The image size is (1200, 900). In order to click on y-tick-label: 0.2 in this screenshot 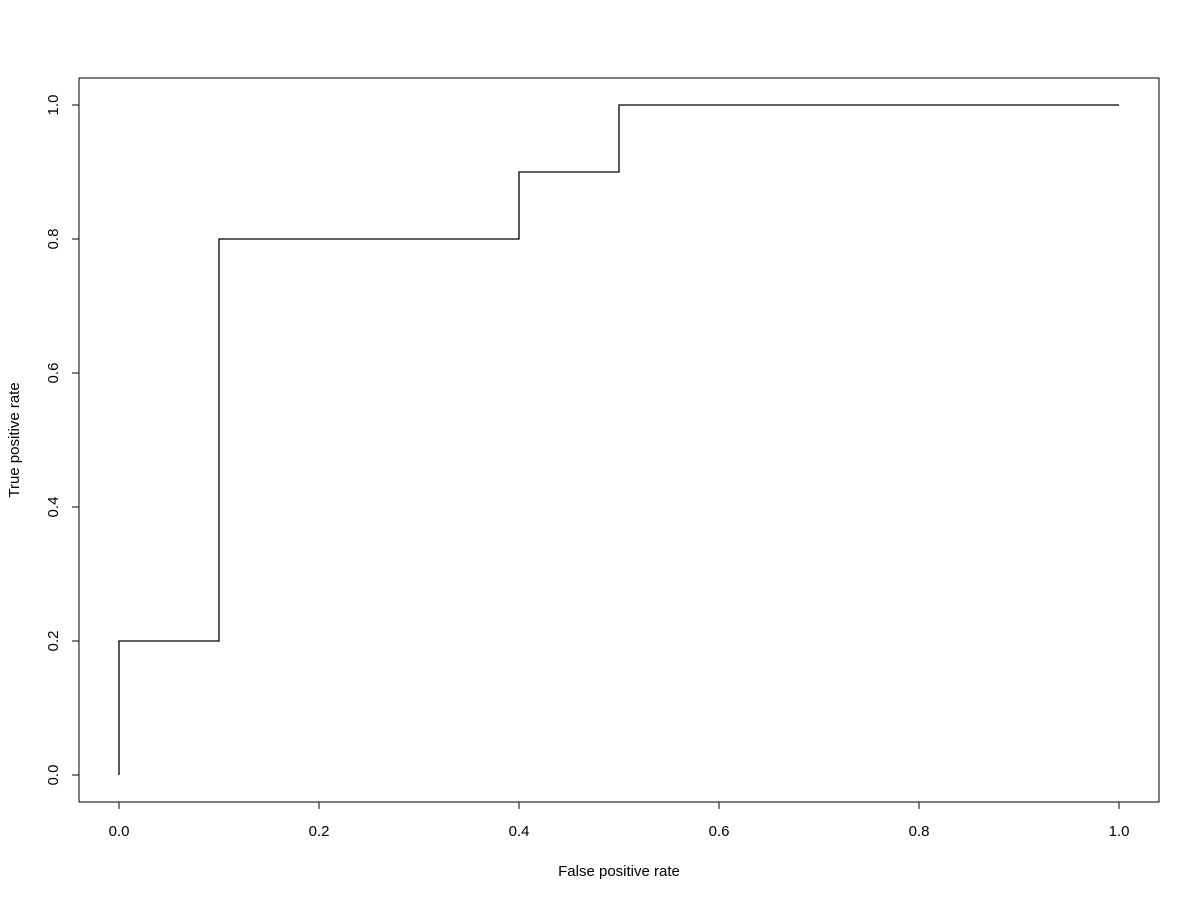, I will do `click(53, 641)`.